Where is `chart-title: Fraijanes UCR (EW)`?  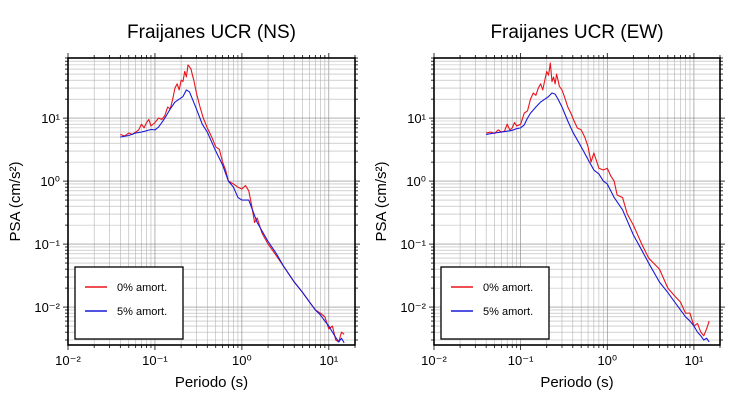 chart-title: Fraijanes UCR (EW) is located at coordinates (576, 32).